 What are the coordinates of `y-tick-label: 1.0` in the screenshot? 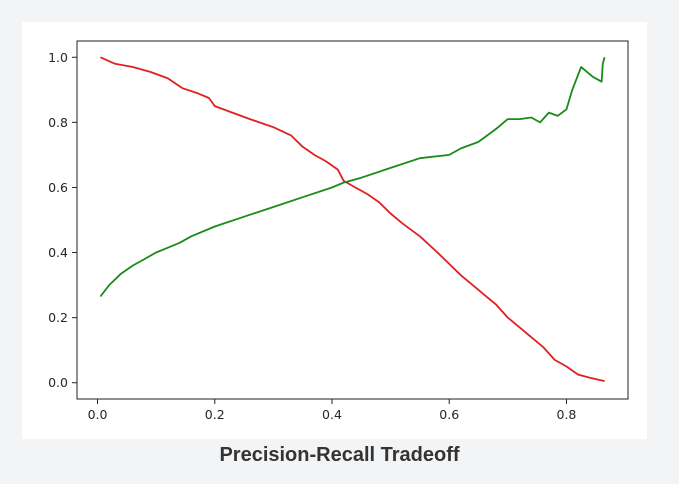 It's located at (58, 57).